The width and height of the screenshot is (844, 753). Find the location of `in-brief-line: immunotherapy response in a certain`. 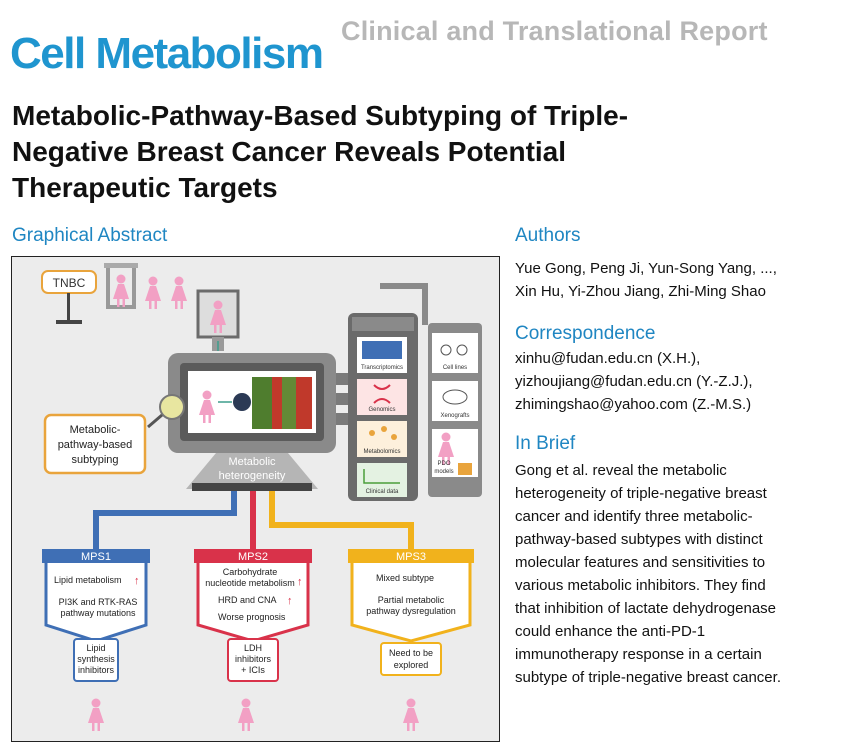

in-brief-line: immunotherapy response in a certain is located at coordinates (638, 654).